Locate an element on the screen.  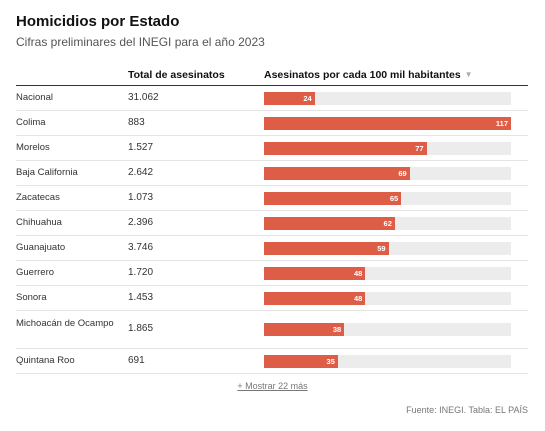
state-name: Guanajuato is located at coordinates (41, 247).